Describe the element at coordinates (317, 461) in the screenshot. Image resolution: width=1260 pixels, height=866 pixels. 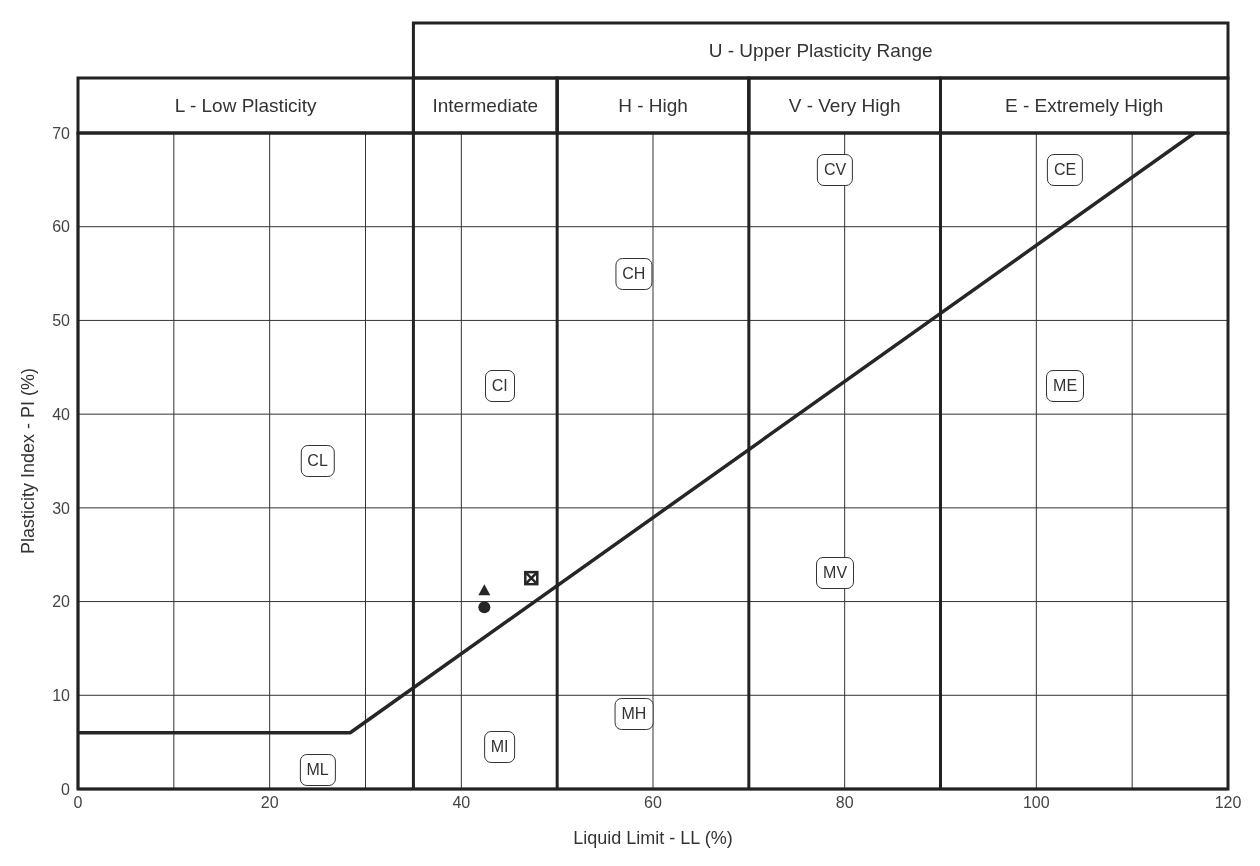
I see `annotation: CL` at that location.